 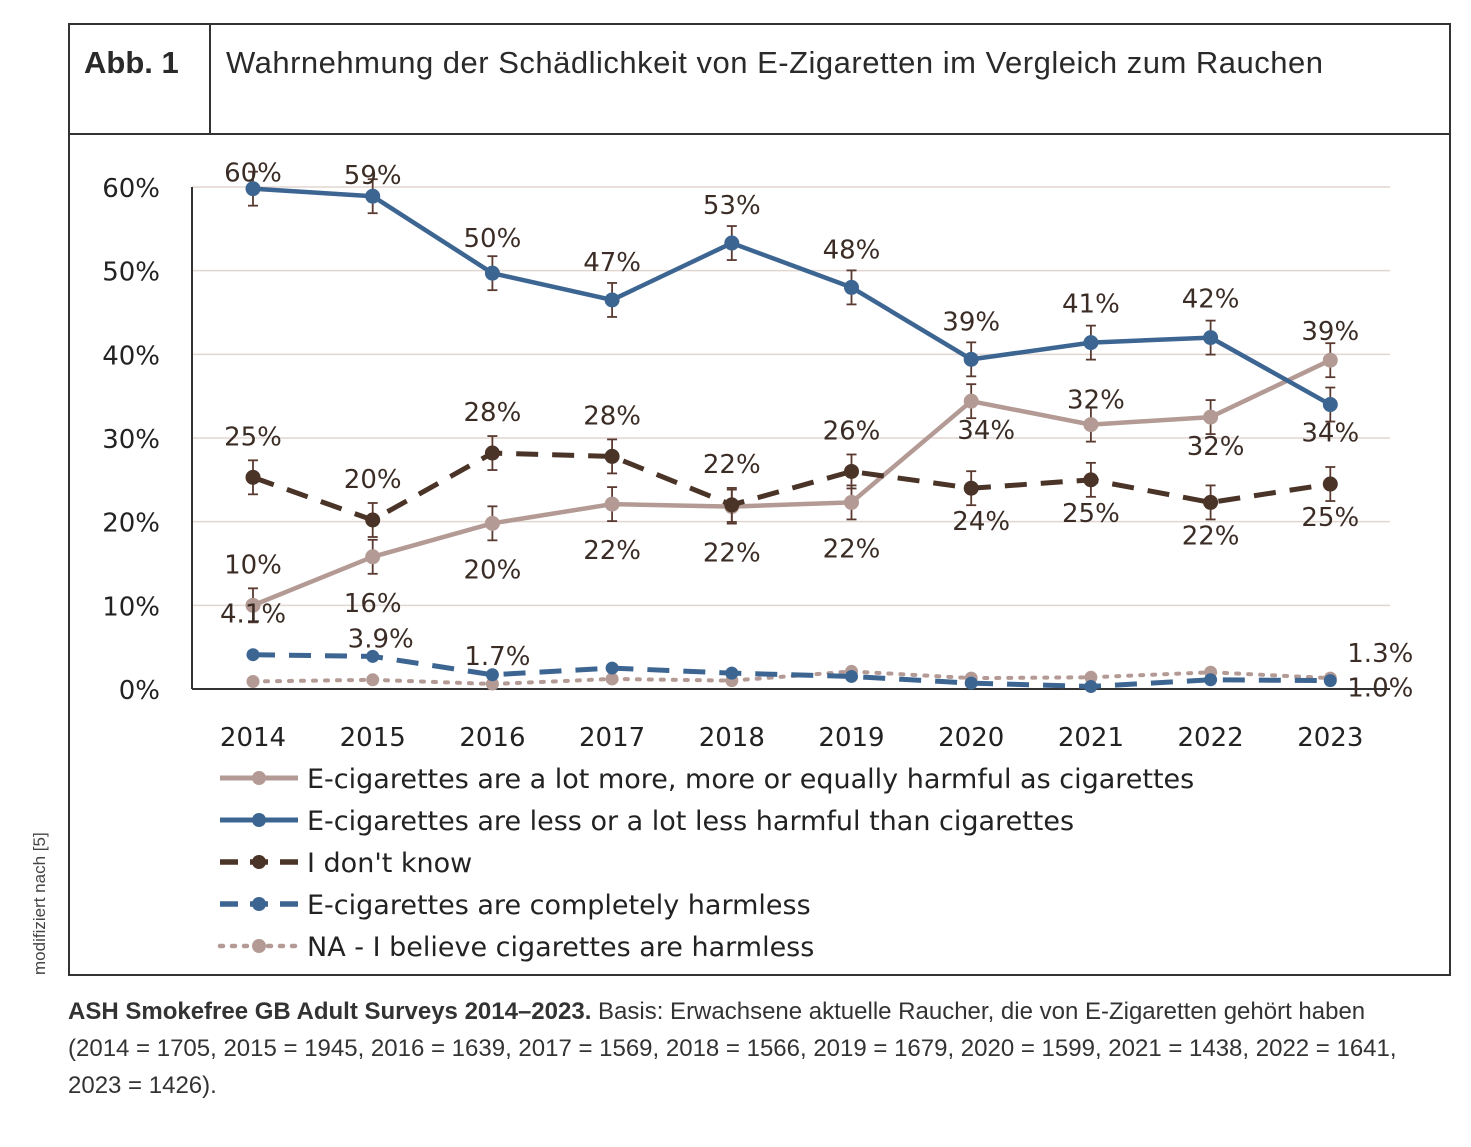 What do you see at coordinates (1380, 689) in the screenshot?
I see `data-label: 1.0%` at bounding box center [1380, 689].